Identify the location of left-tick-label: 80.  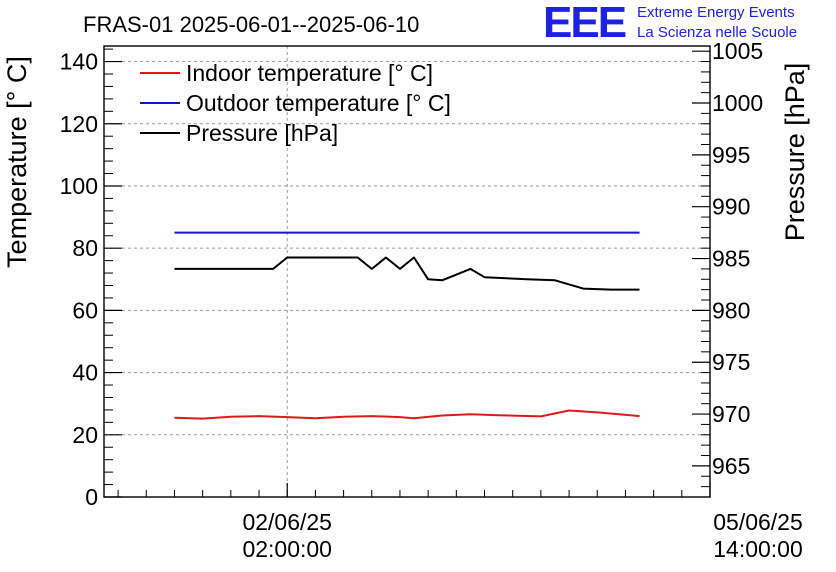
(85, 248).